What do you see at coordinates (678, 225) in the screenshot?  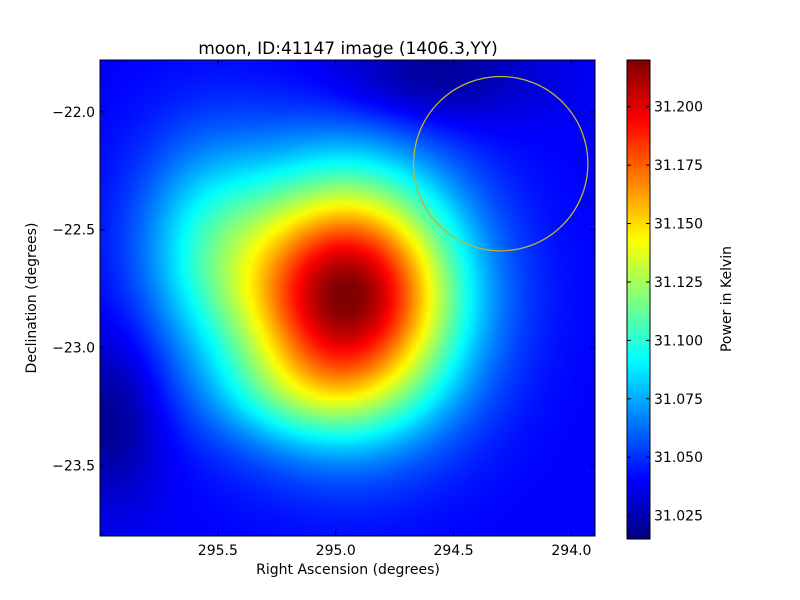 I see `colorbar-tick-label: 31.150` at bounding box center [678, 225].